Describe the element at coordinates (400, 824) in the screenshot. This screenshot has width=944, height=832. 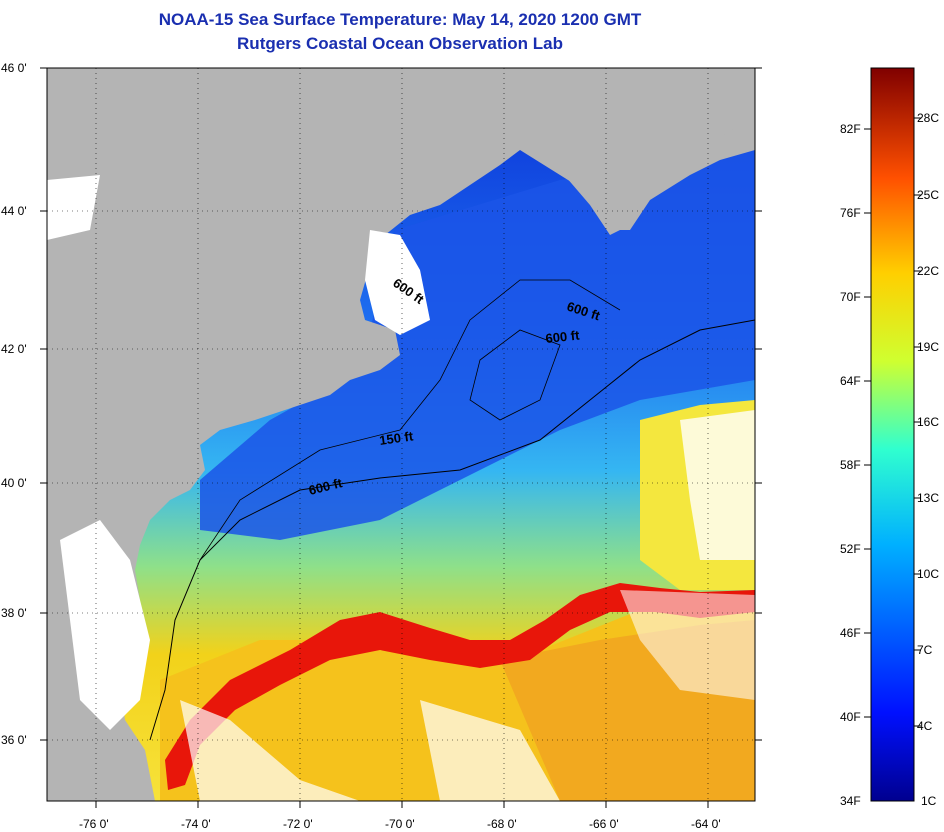
I see `lon-label: -70 0'` at that location.